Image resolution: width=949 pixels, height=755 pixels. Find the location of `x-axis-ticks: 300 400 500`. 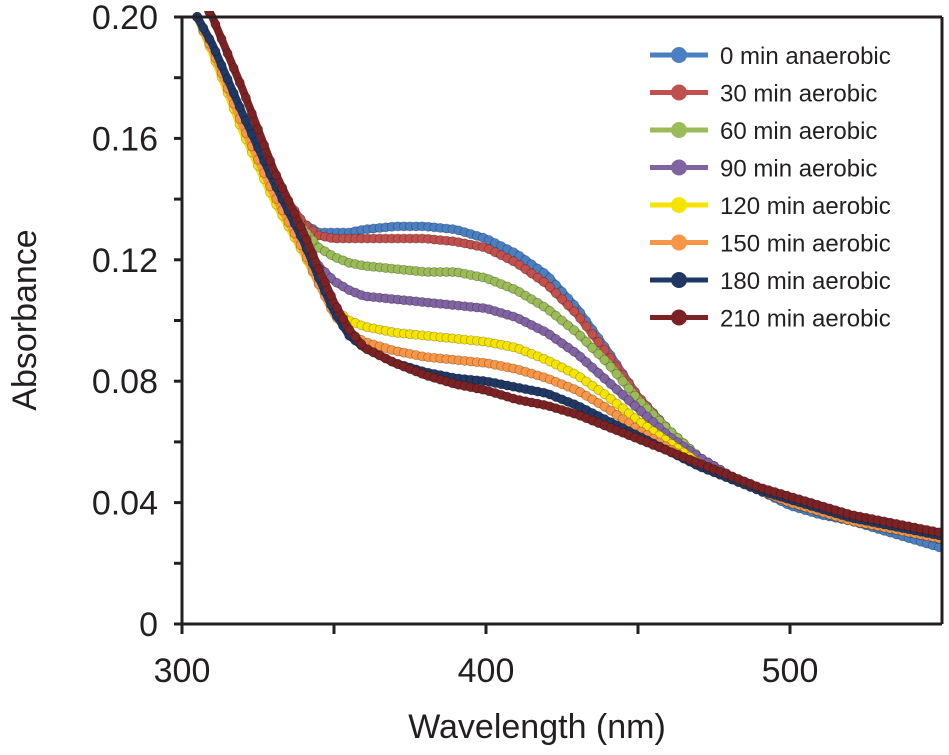

x-axis-ticks: 300 400 500 is located at coordinates (486, 657).